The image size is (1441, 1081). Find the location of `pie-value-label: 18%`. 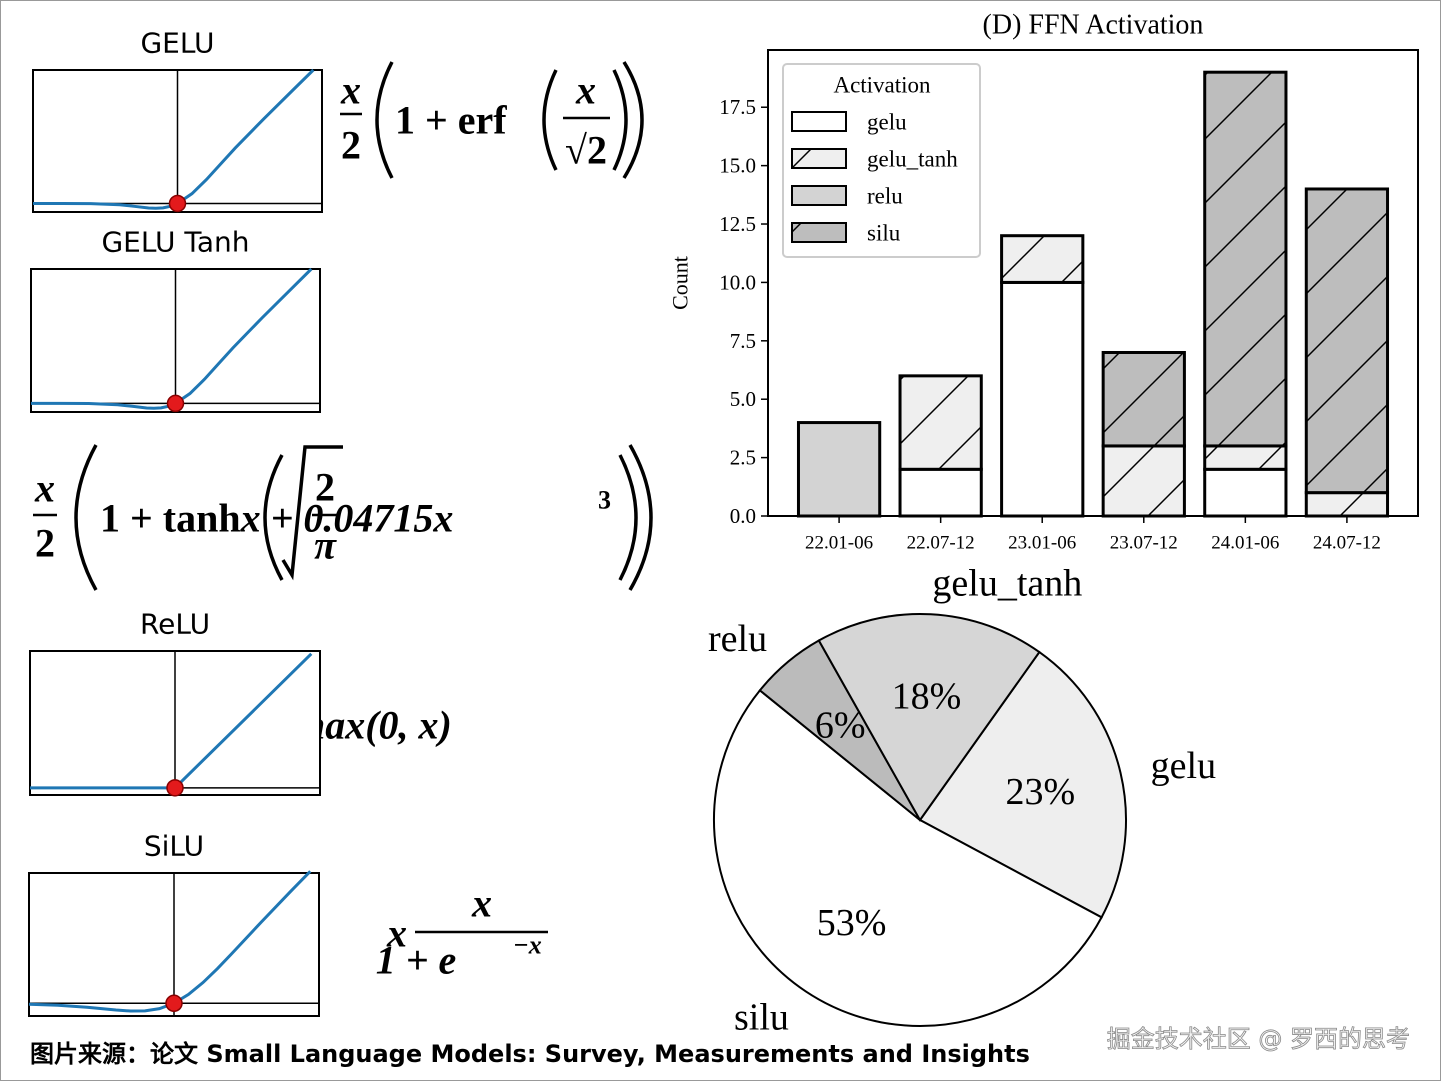

pie-value-label: 18% is located at coordinates (927, 697).